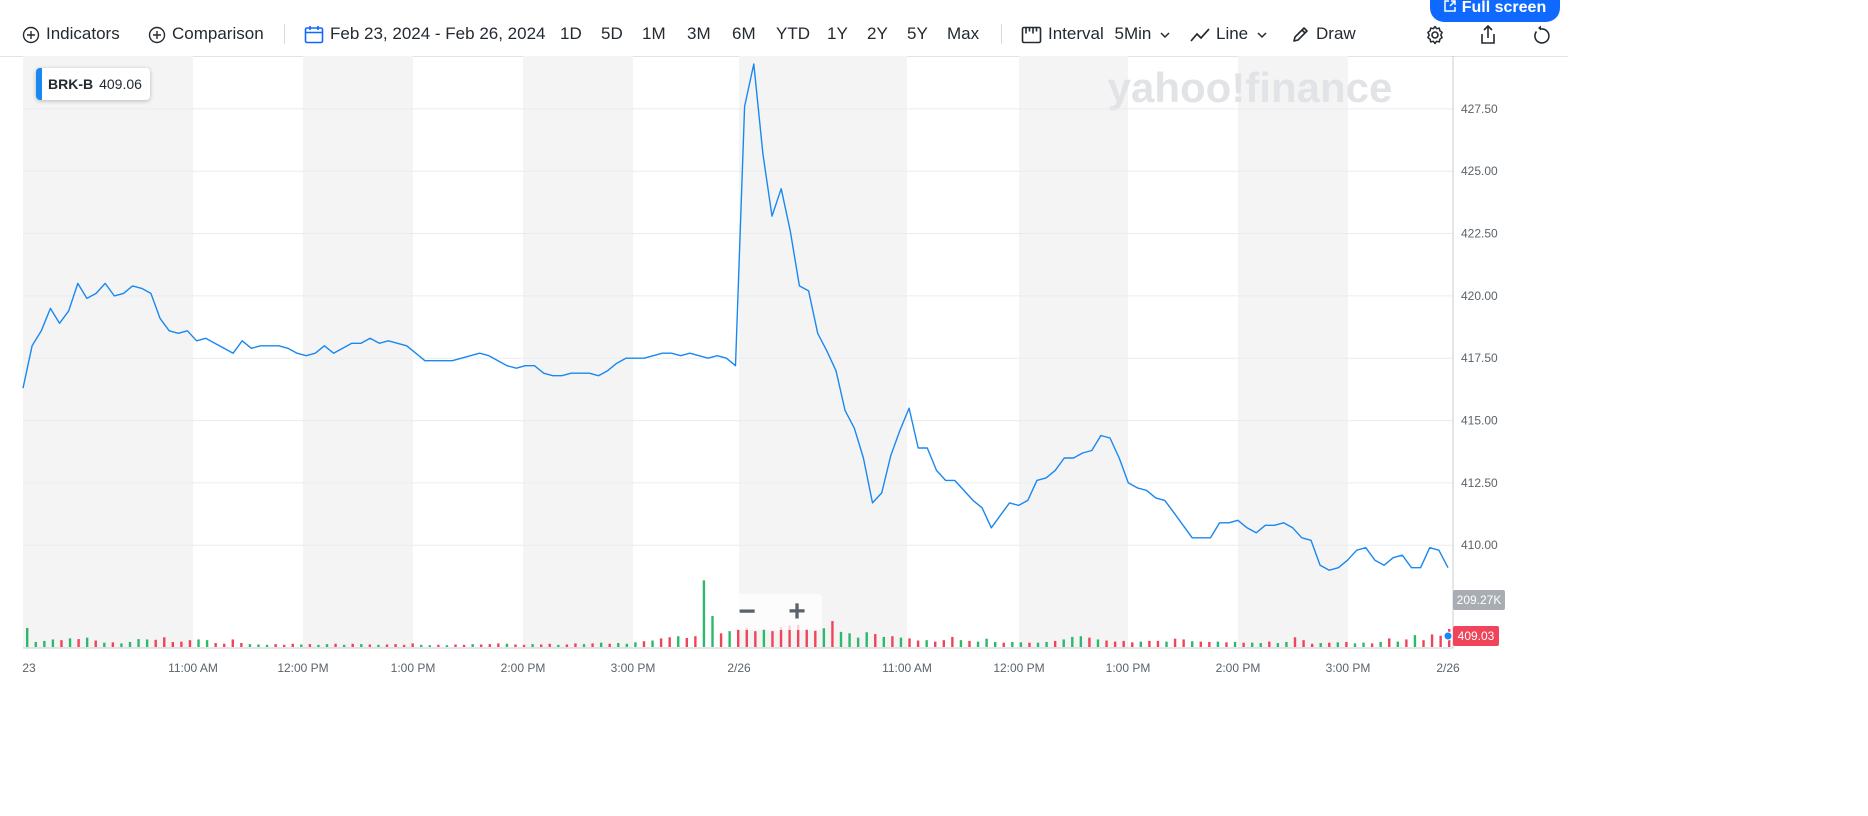 Image resolution: width=1868 pixels, height=816 pixels. What do you see at coordinates (1495, 11) in the screenshot?
I see `fullscreen-button: Full screen` at bounding box center [1495, 11].